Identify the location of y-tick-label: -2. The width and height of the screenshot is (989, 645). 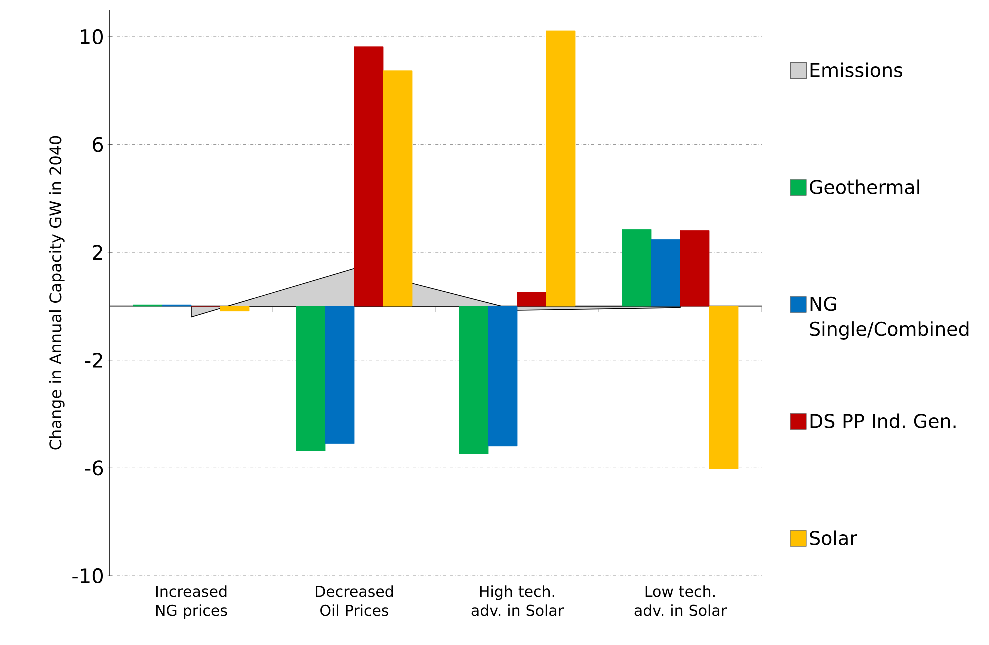
(93, 360).